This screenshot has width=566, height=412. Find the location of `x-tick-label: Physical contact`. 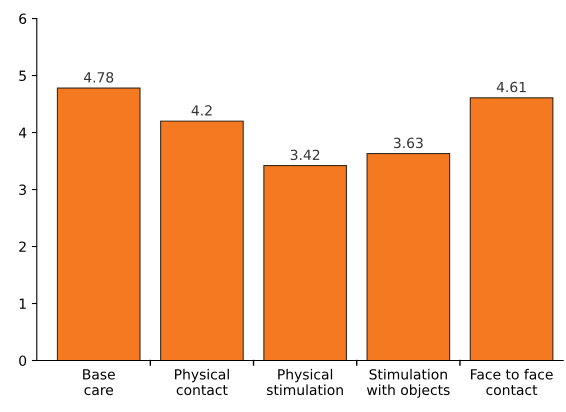

x-tick-label: Physical contact is located at coordinates (202, 382).